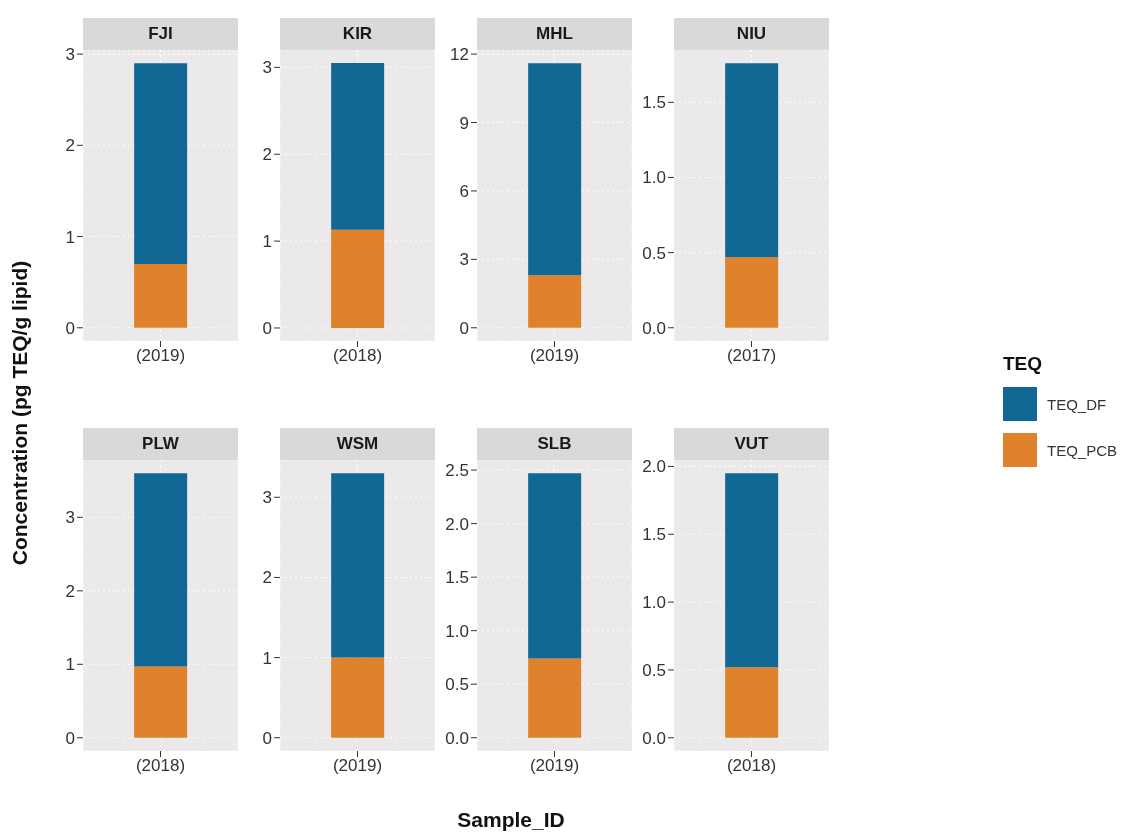 The width and height of the screenshot is (1140, 838). What do you see at coordinates (160, 34) in the screenshot?
I see `chart-title: FJI` at bounding box center [160, 34].